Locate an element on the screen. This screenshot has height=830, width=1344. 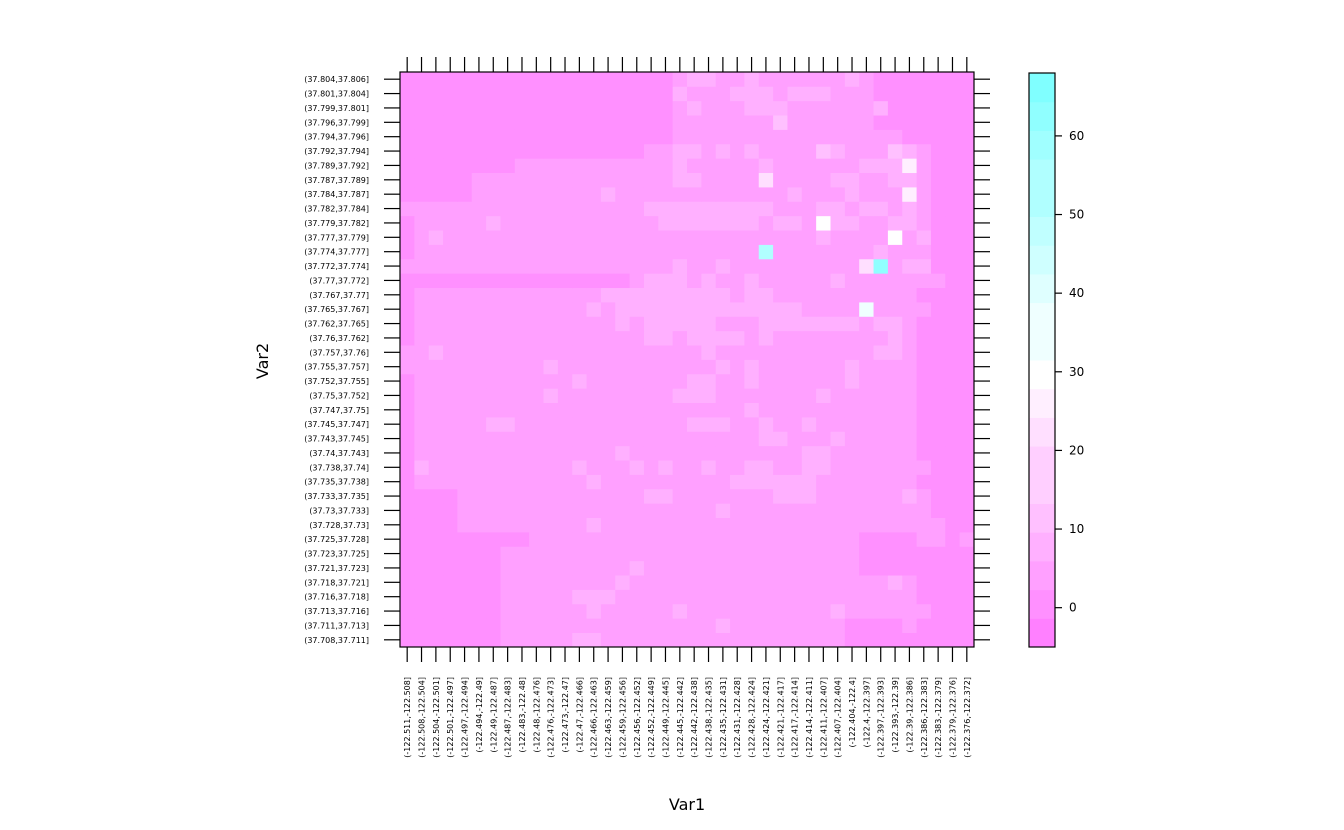
x-tick-label: (-122.442,-122.438] is located at coordinates (694, 717).